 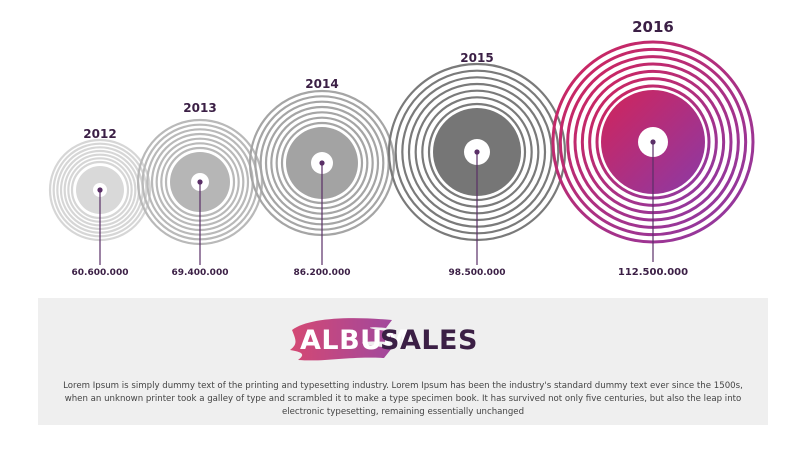 What do you see at coordinates (653, 27) in the screenshot?
I see `year-label: 2016` at bounding box center [653, 27].